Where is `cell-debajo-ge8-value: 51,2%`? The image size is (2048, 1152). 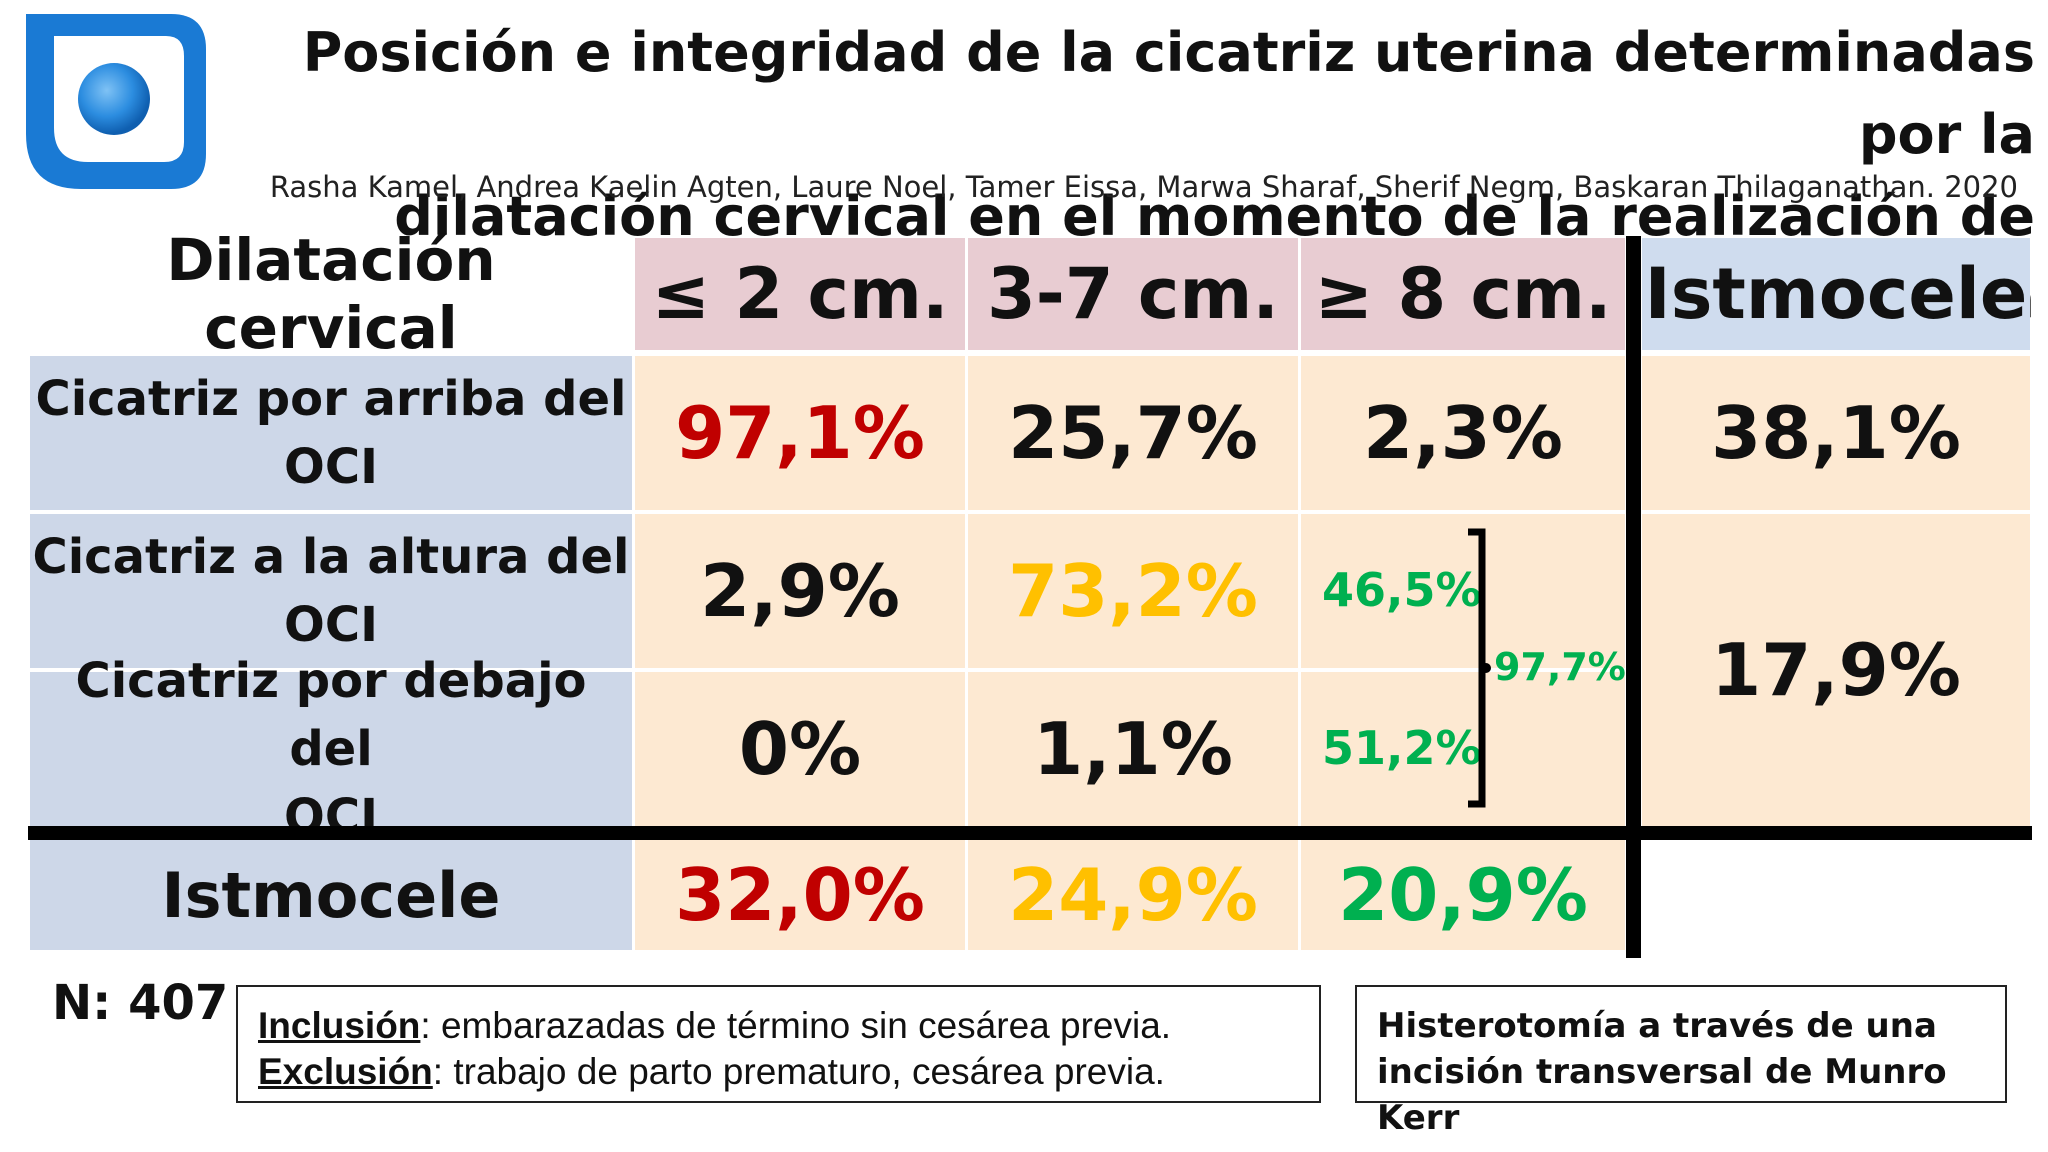 cell-debajo-ge8-value: 51,2% is located at coordinates (1402, 748).